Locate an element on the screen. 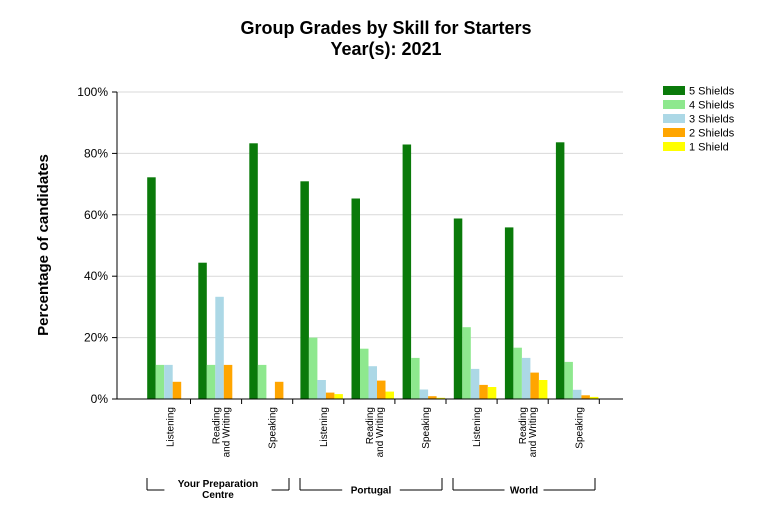  legend-label: 5 Shields is located at coordinates (712, 92).